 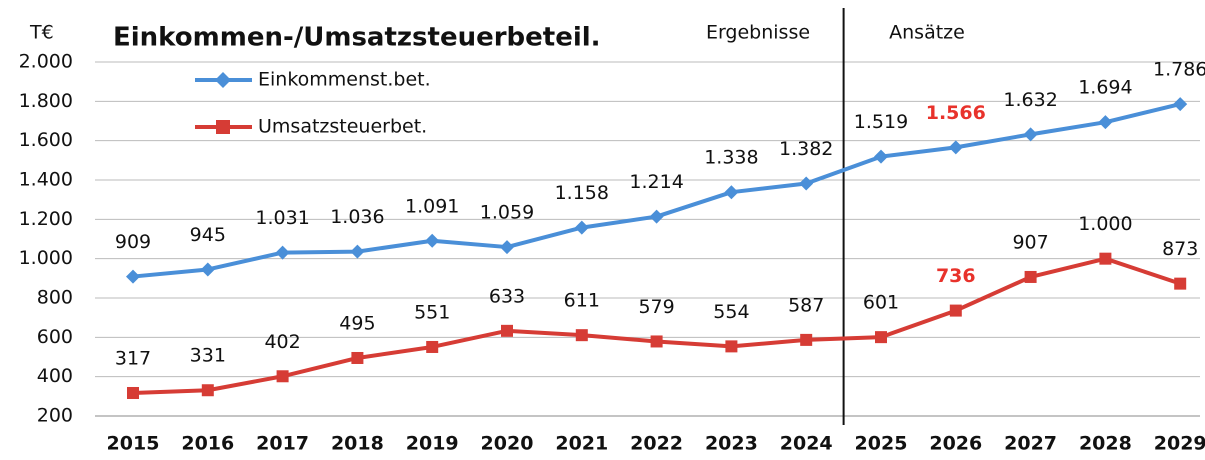 I want to click on data-label: 1.214, so click(x=656, y=182).